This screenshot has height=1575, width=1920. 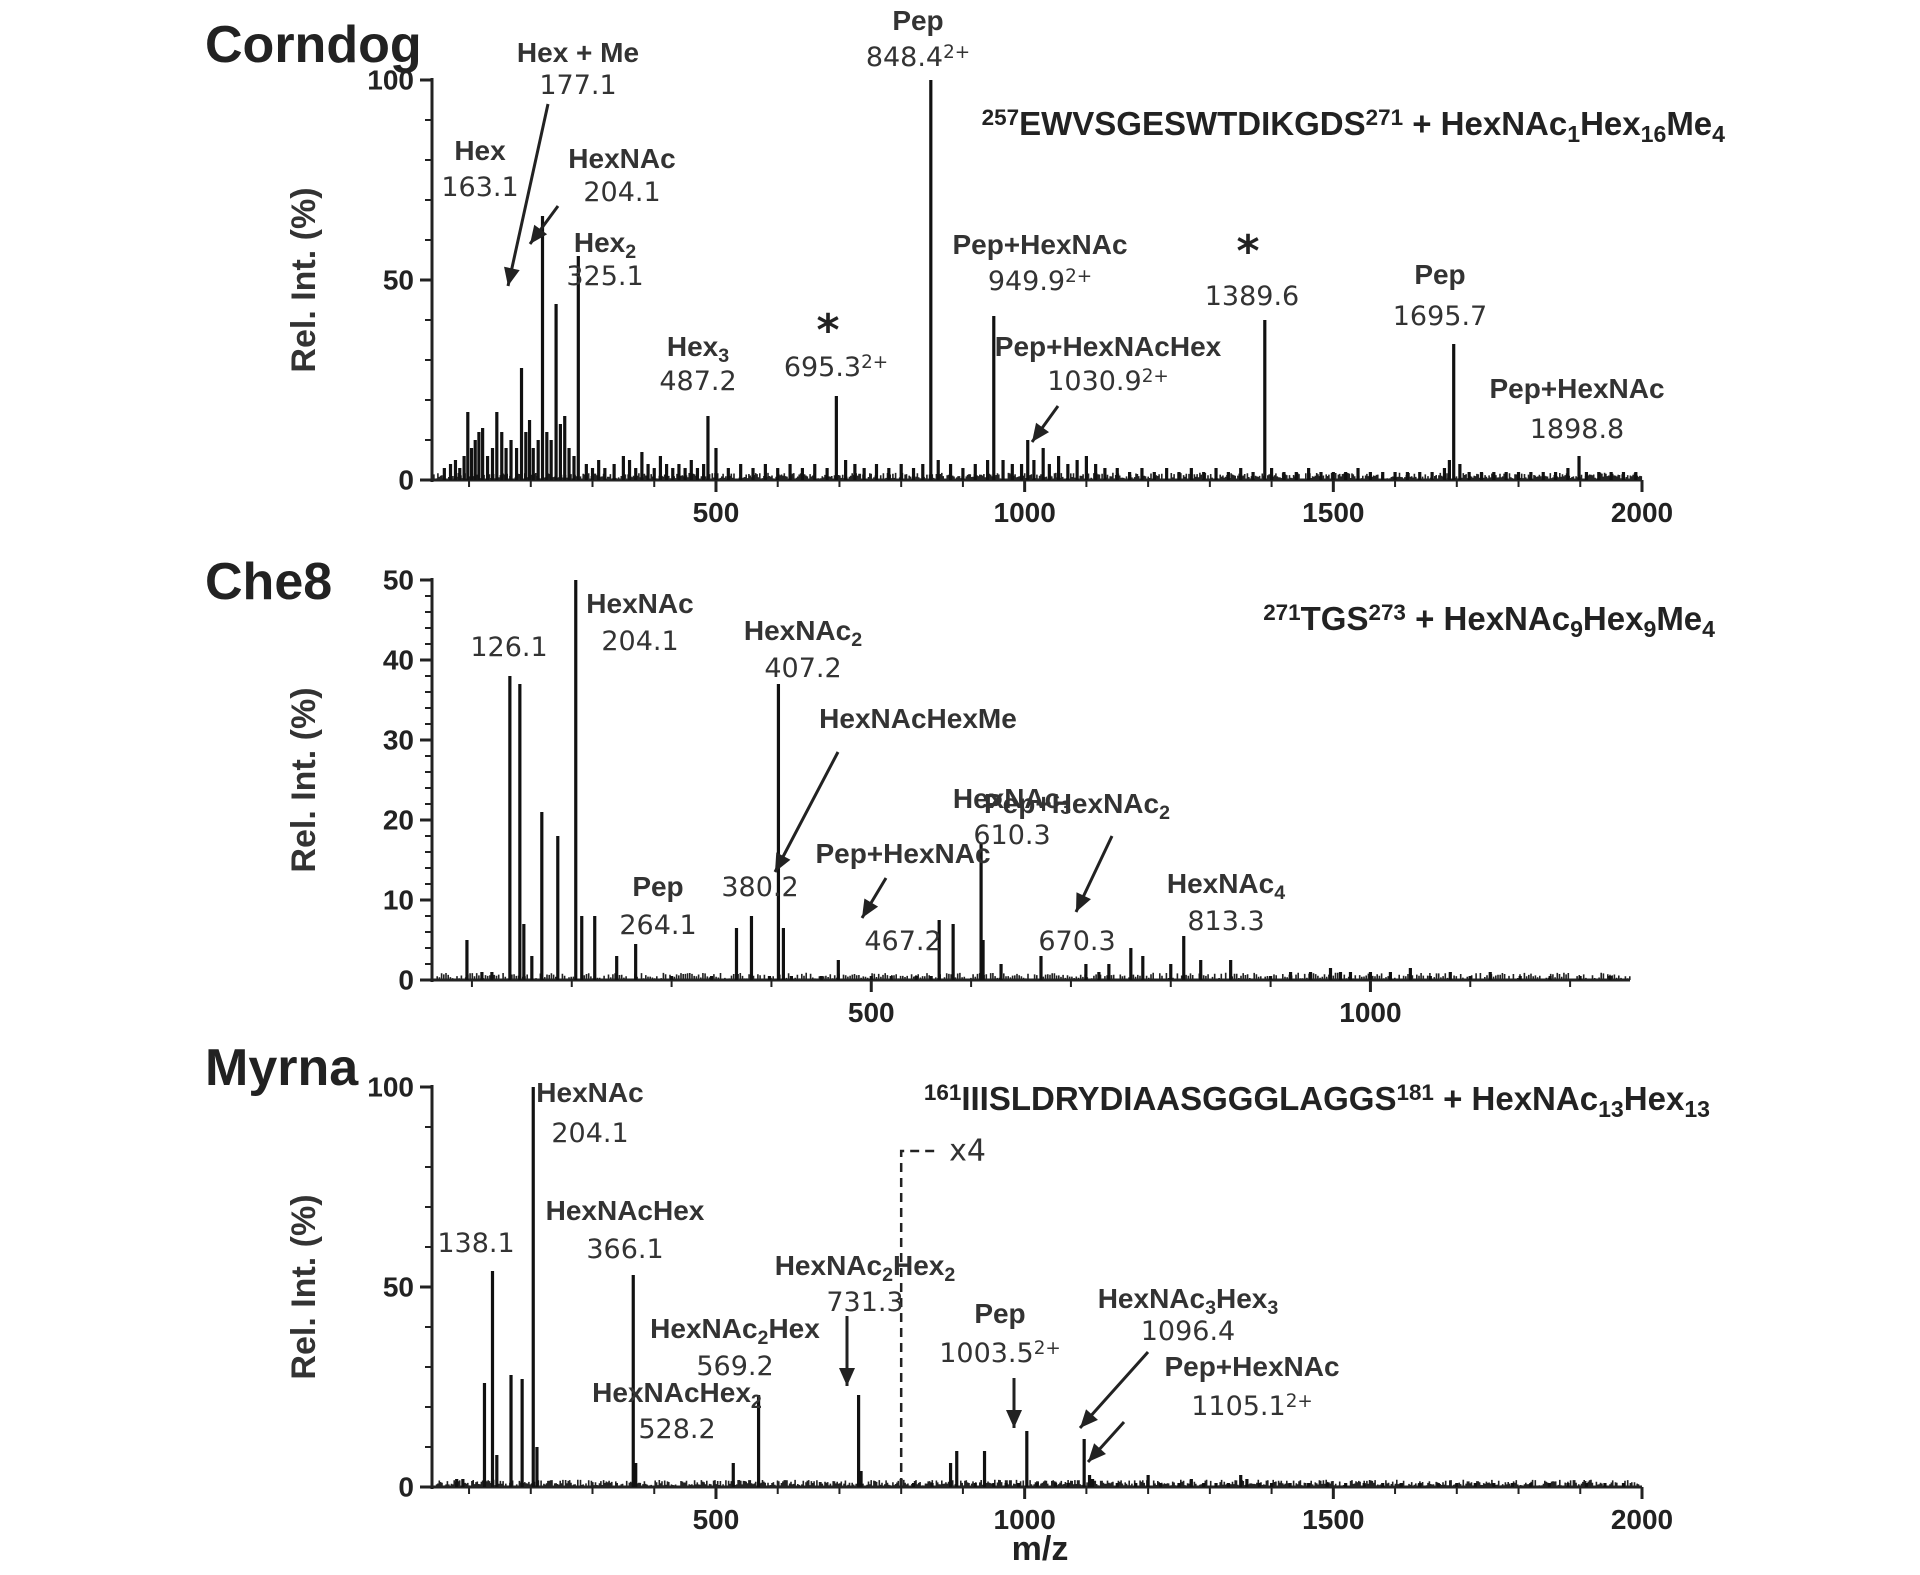 I want to click on annotation-value: 1389.6, so click(x=1252, y=296).